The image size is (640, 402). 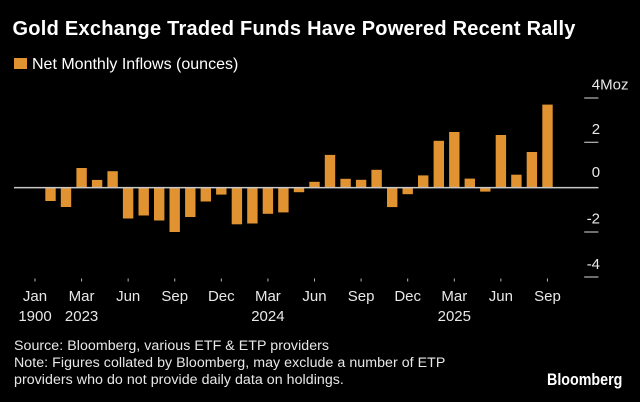 What do you see at coordinates (81, 316) in the screenshot?
I see `svg-text: 2023` at bounding box center [81, 316].